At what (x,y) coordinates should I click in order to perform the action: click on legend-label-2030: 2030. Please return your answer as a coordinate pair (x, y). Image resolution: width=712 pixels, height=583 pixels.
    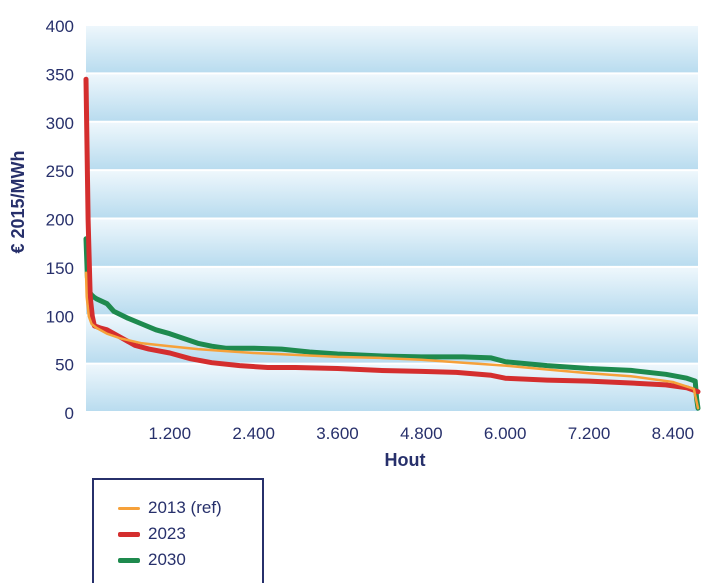
    Looking at the image, I should click on (167, 559).